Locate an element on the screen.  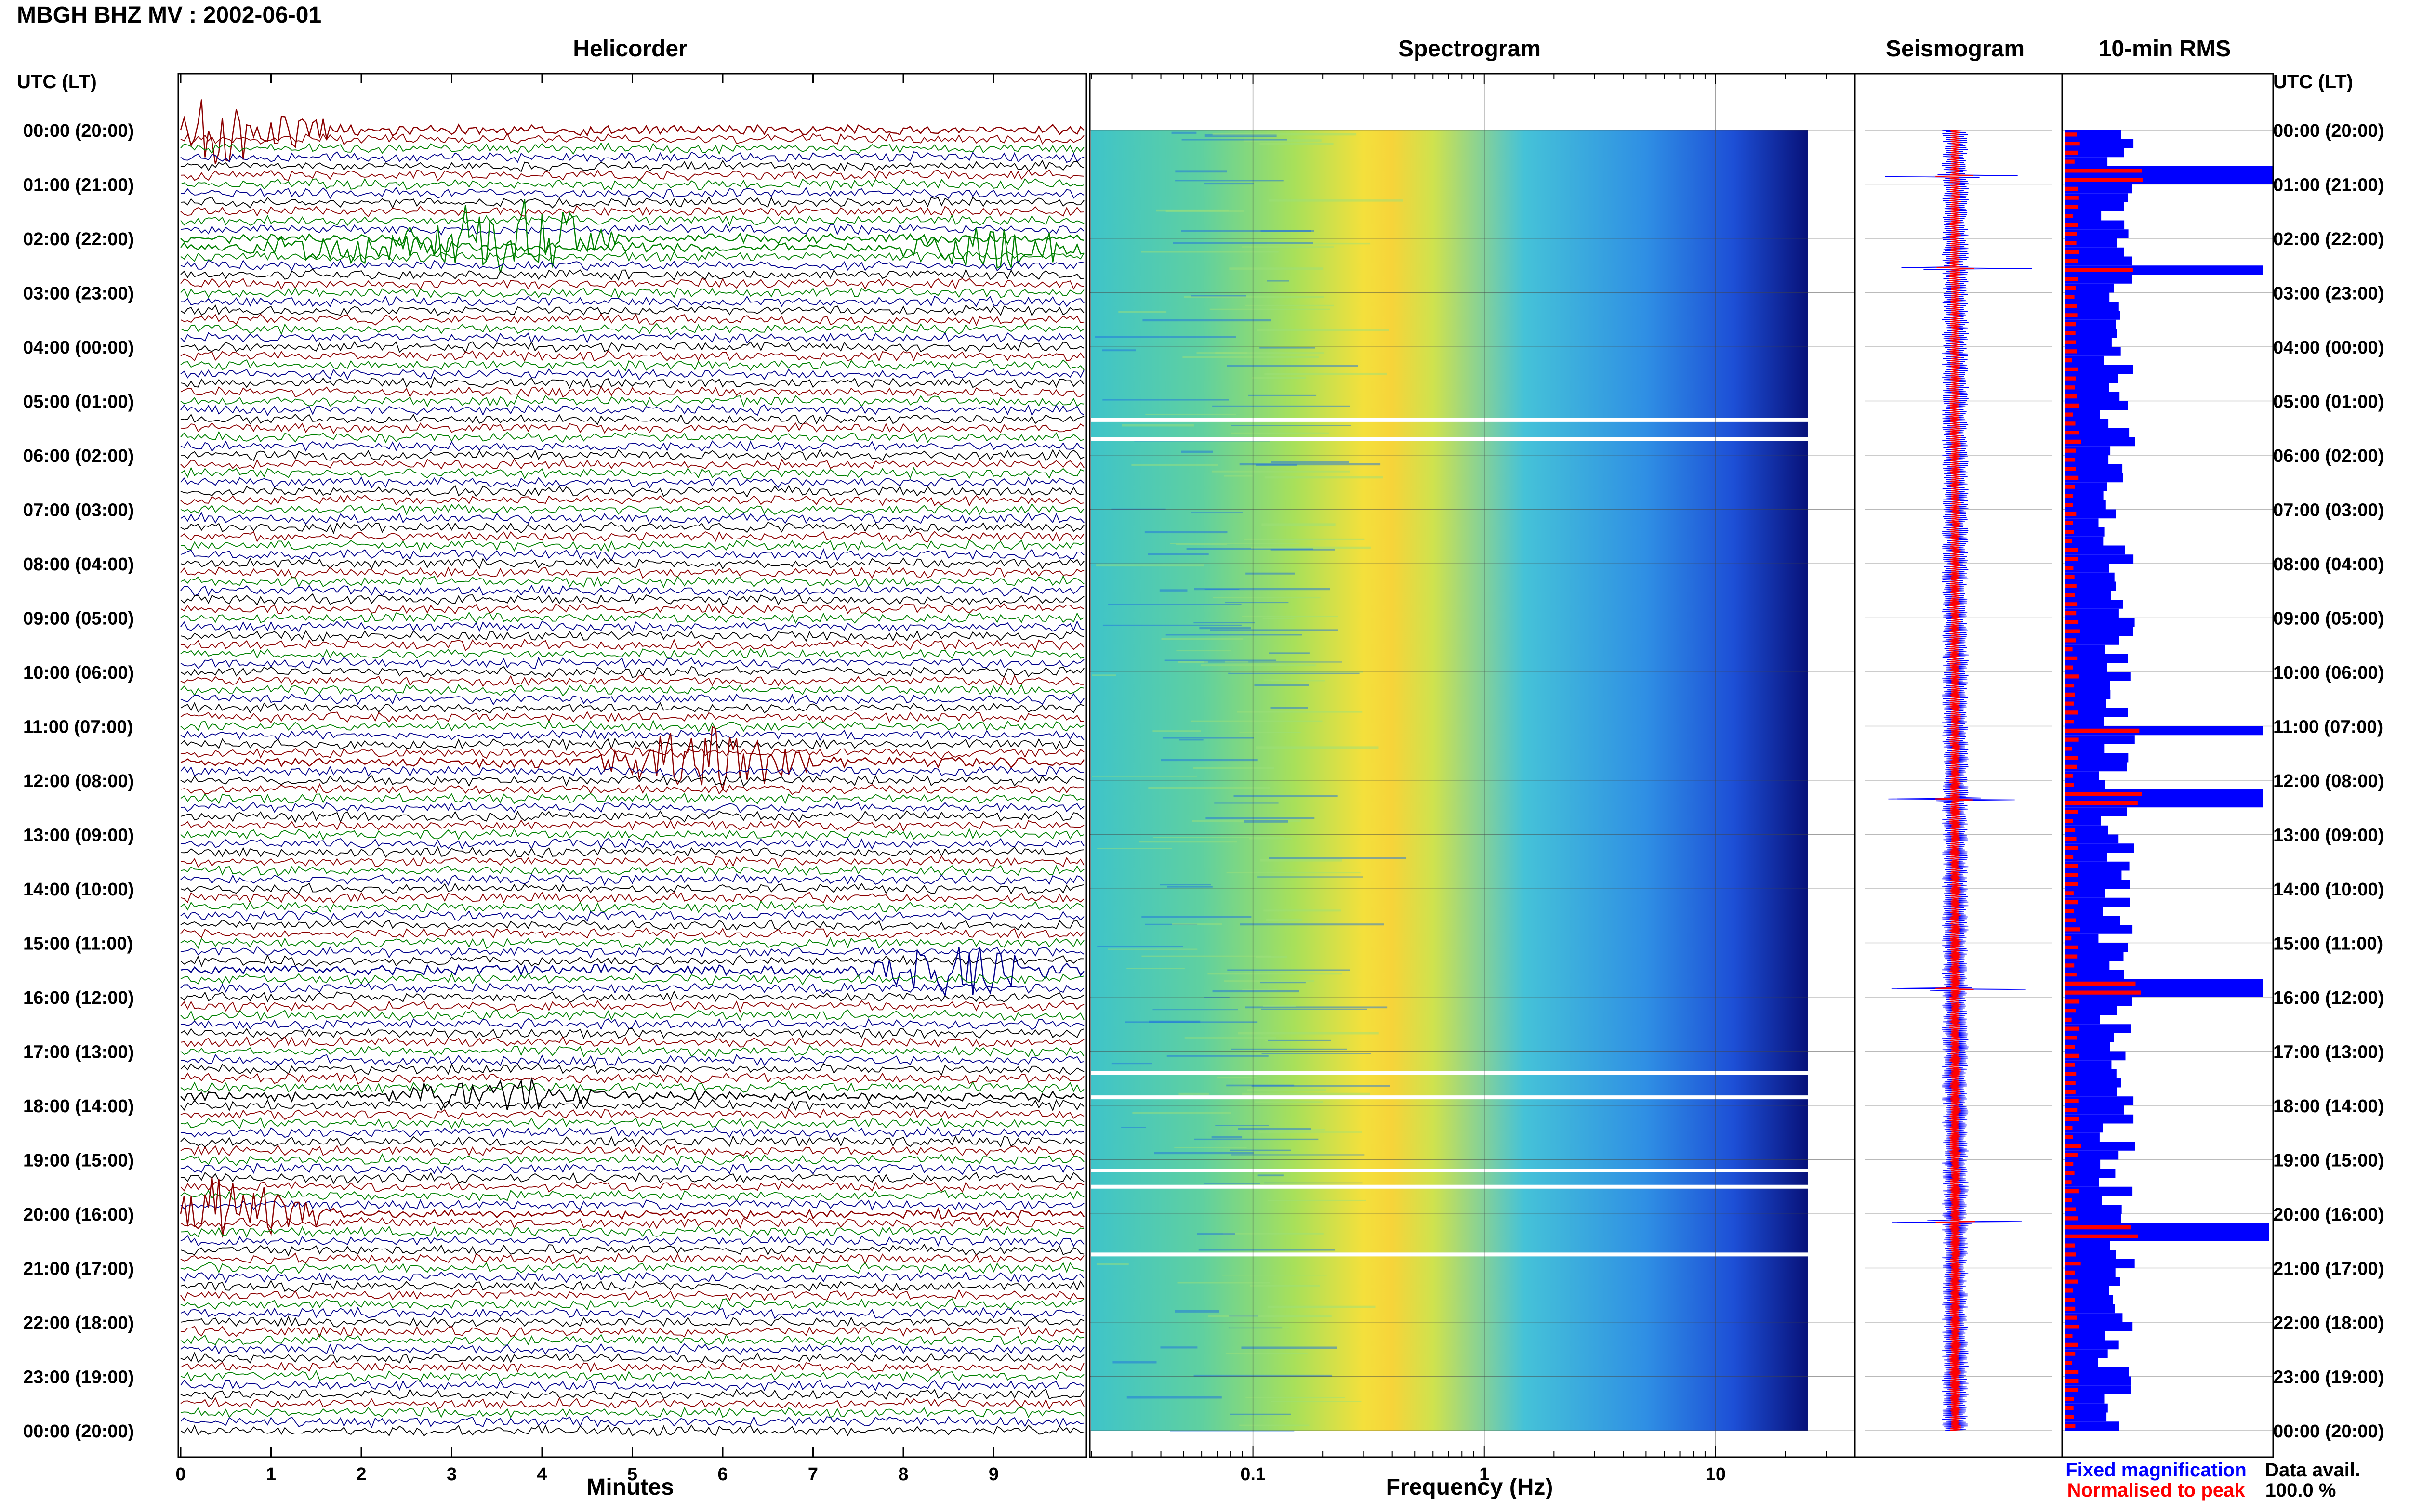
time-tick-label-left: 08:00 (04:00) is located at coordinates (78, 564).